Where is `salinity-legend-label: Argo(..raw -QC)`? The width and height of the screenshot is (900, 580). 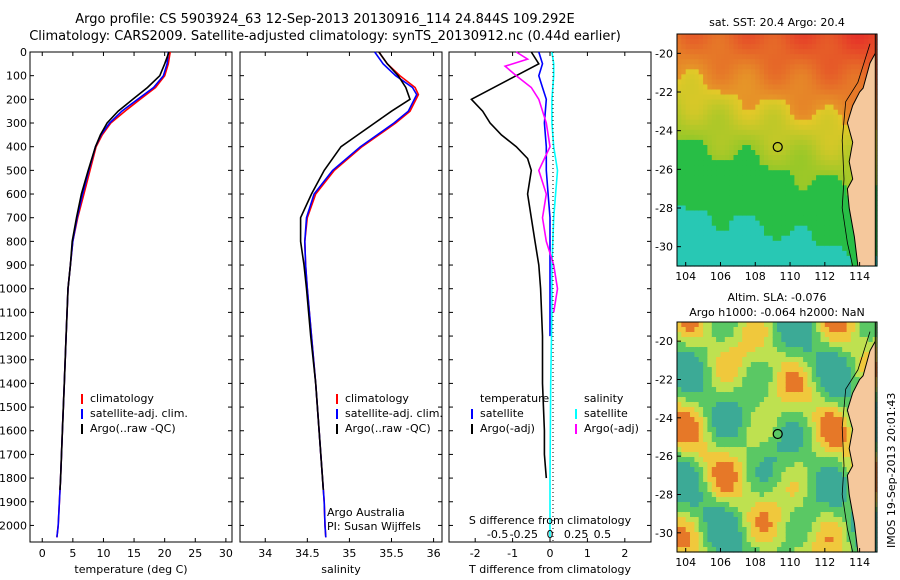
salinity-legend-label: Argo(..raw -QC) is located at coordinates (388, 428).